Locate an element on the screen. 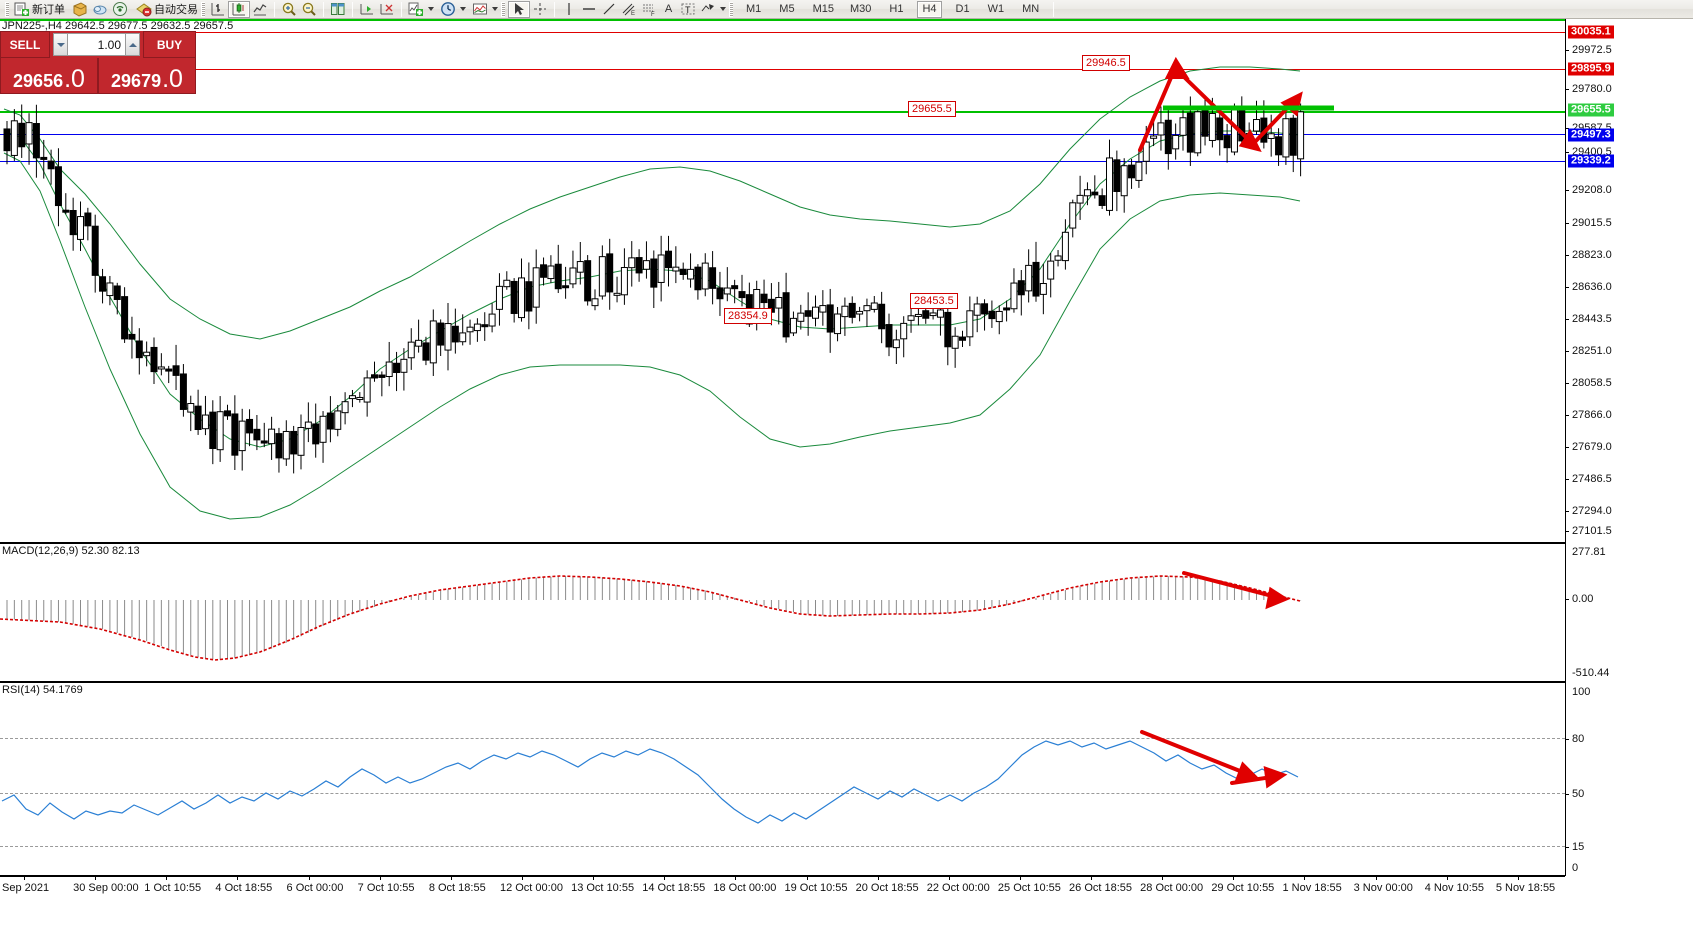  time-axis-tick: 5 Nov 18:55 is located at coordinates (1525, 888).